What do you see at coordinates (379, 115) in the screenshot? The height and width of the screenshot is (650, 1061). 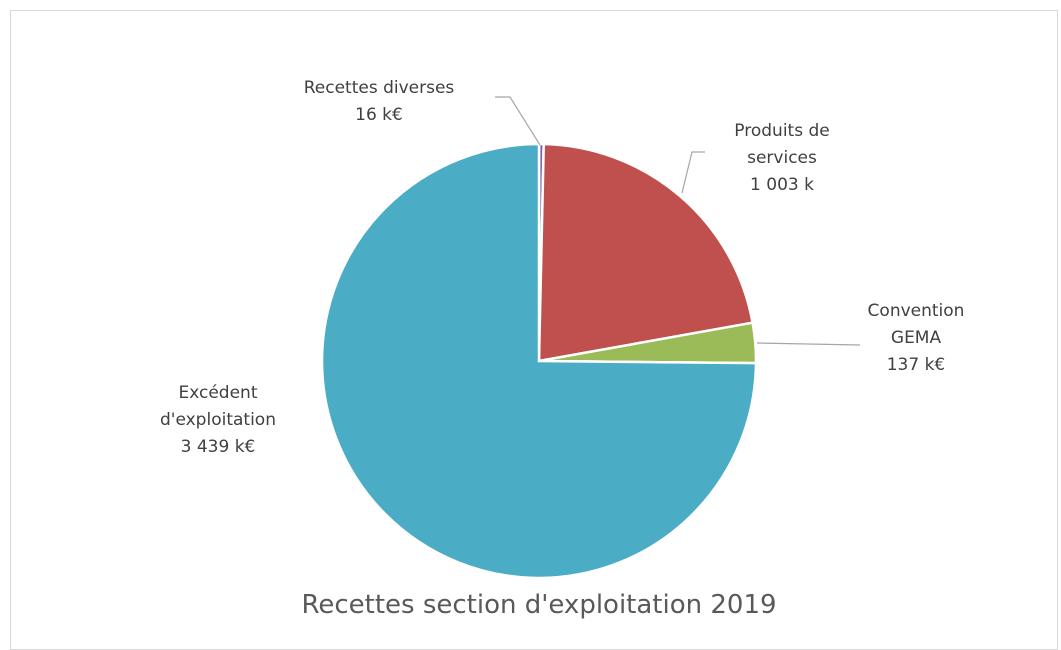 I see `value-label: 16 k€` at bounding box center [379, 115].